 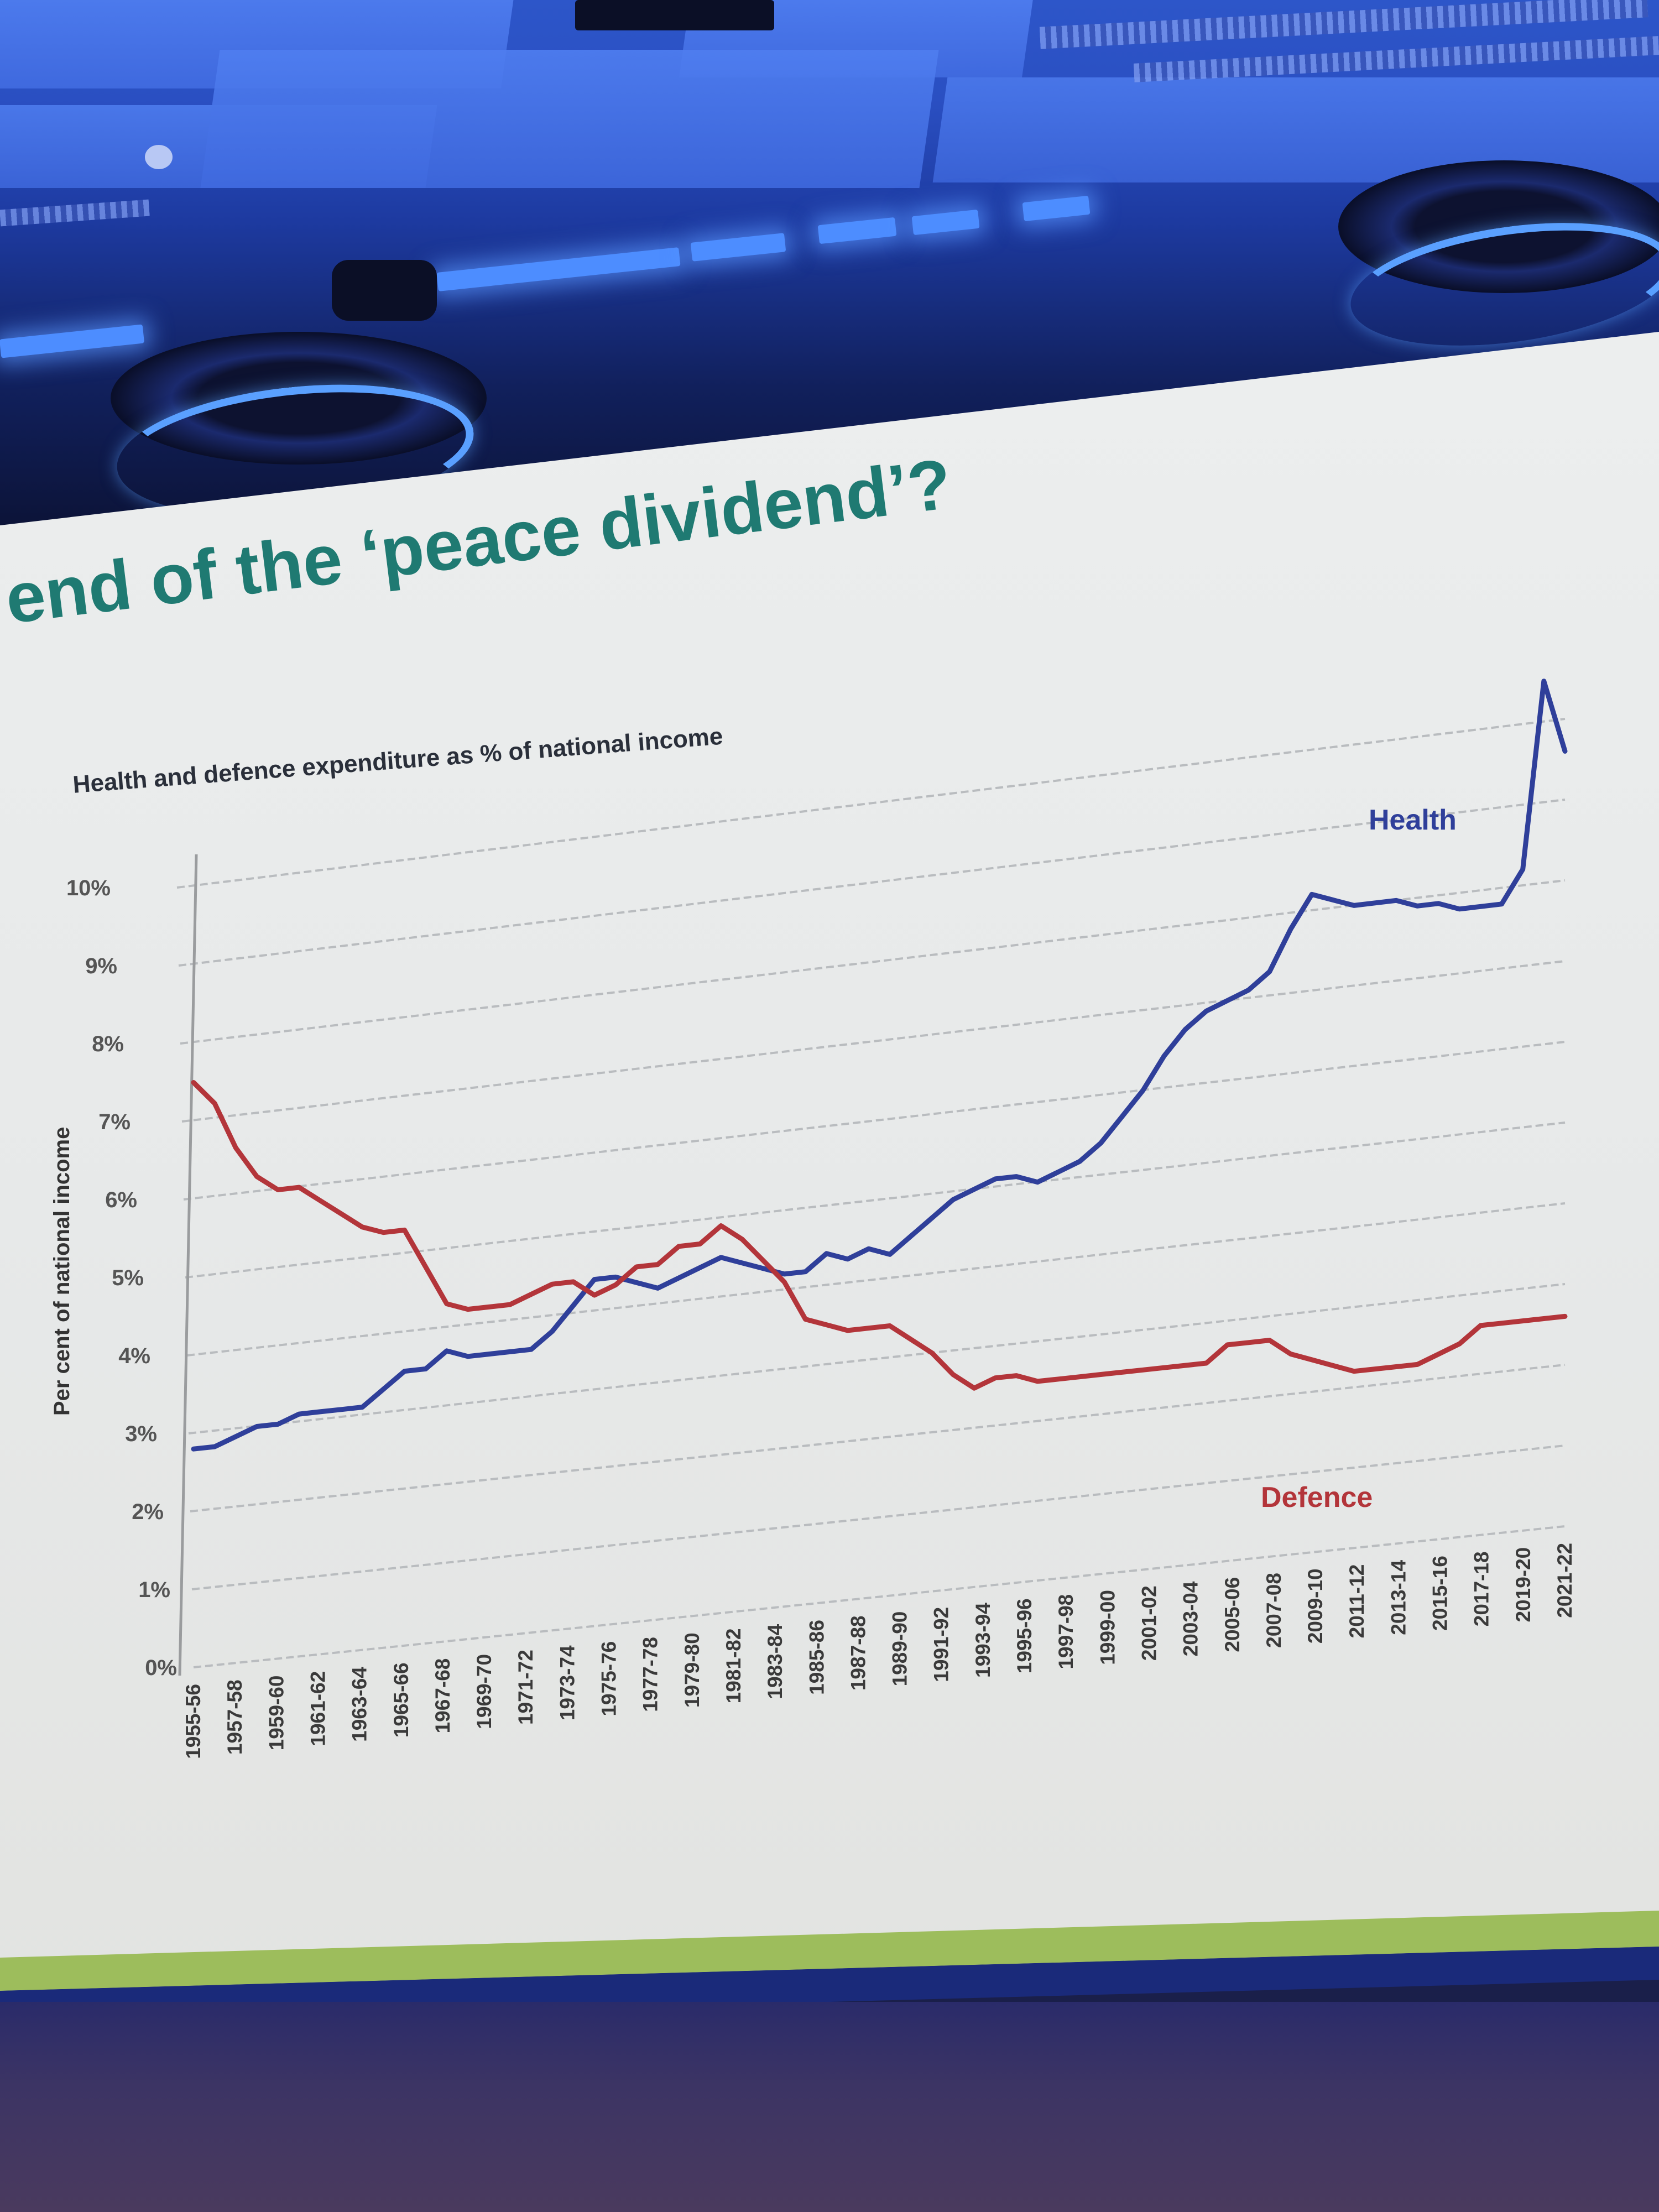 I want to click on ceiling-sensor, so click(x=159, y=157).